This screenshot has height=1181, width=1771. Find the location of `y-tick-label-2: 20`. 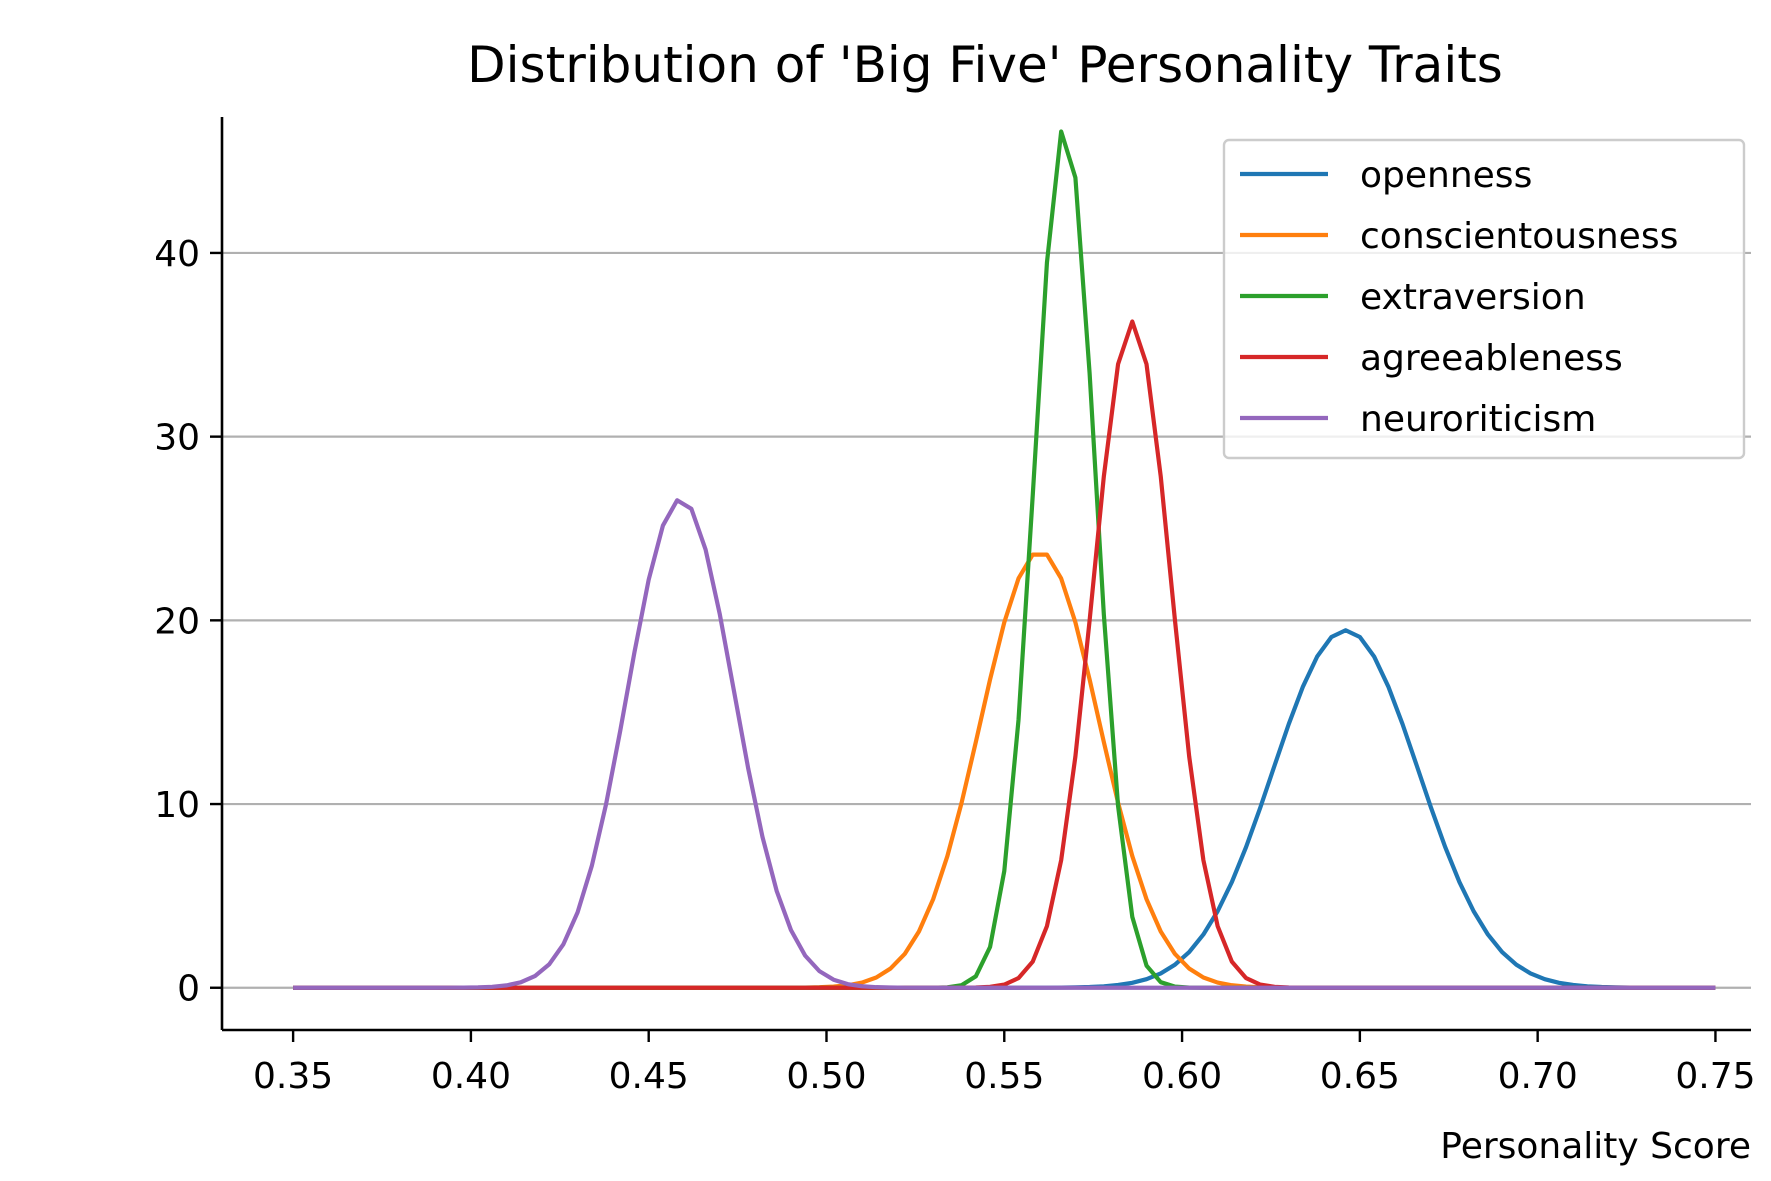

y-tick-label-2: 20 is located at coordinates (177, 621).